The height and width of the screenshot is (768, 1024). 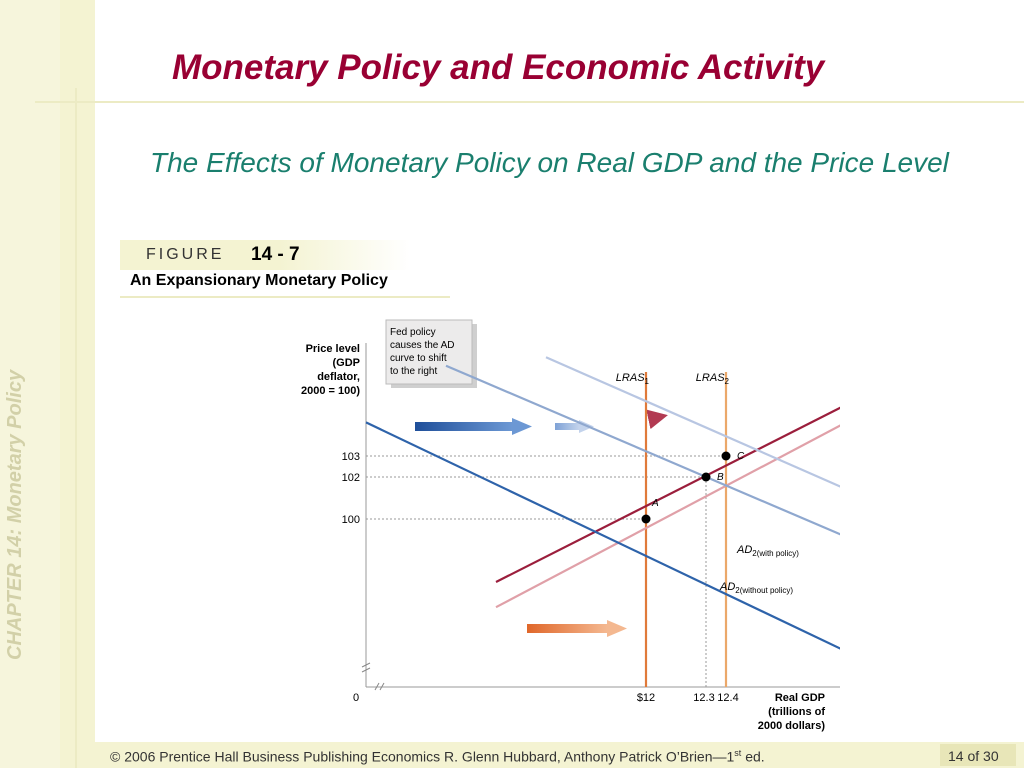 I want to click on figure-label-bar, so click(x=265, y=255).